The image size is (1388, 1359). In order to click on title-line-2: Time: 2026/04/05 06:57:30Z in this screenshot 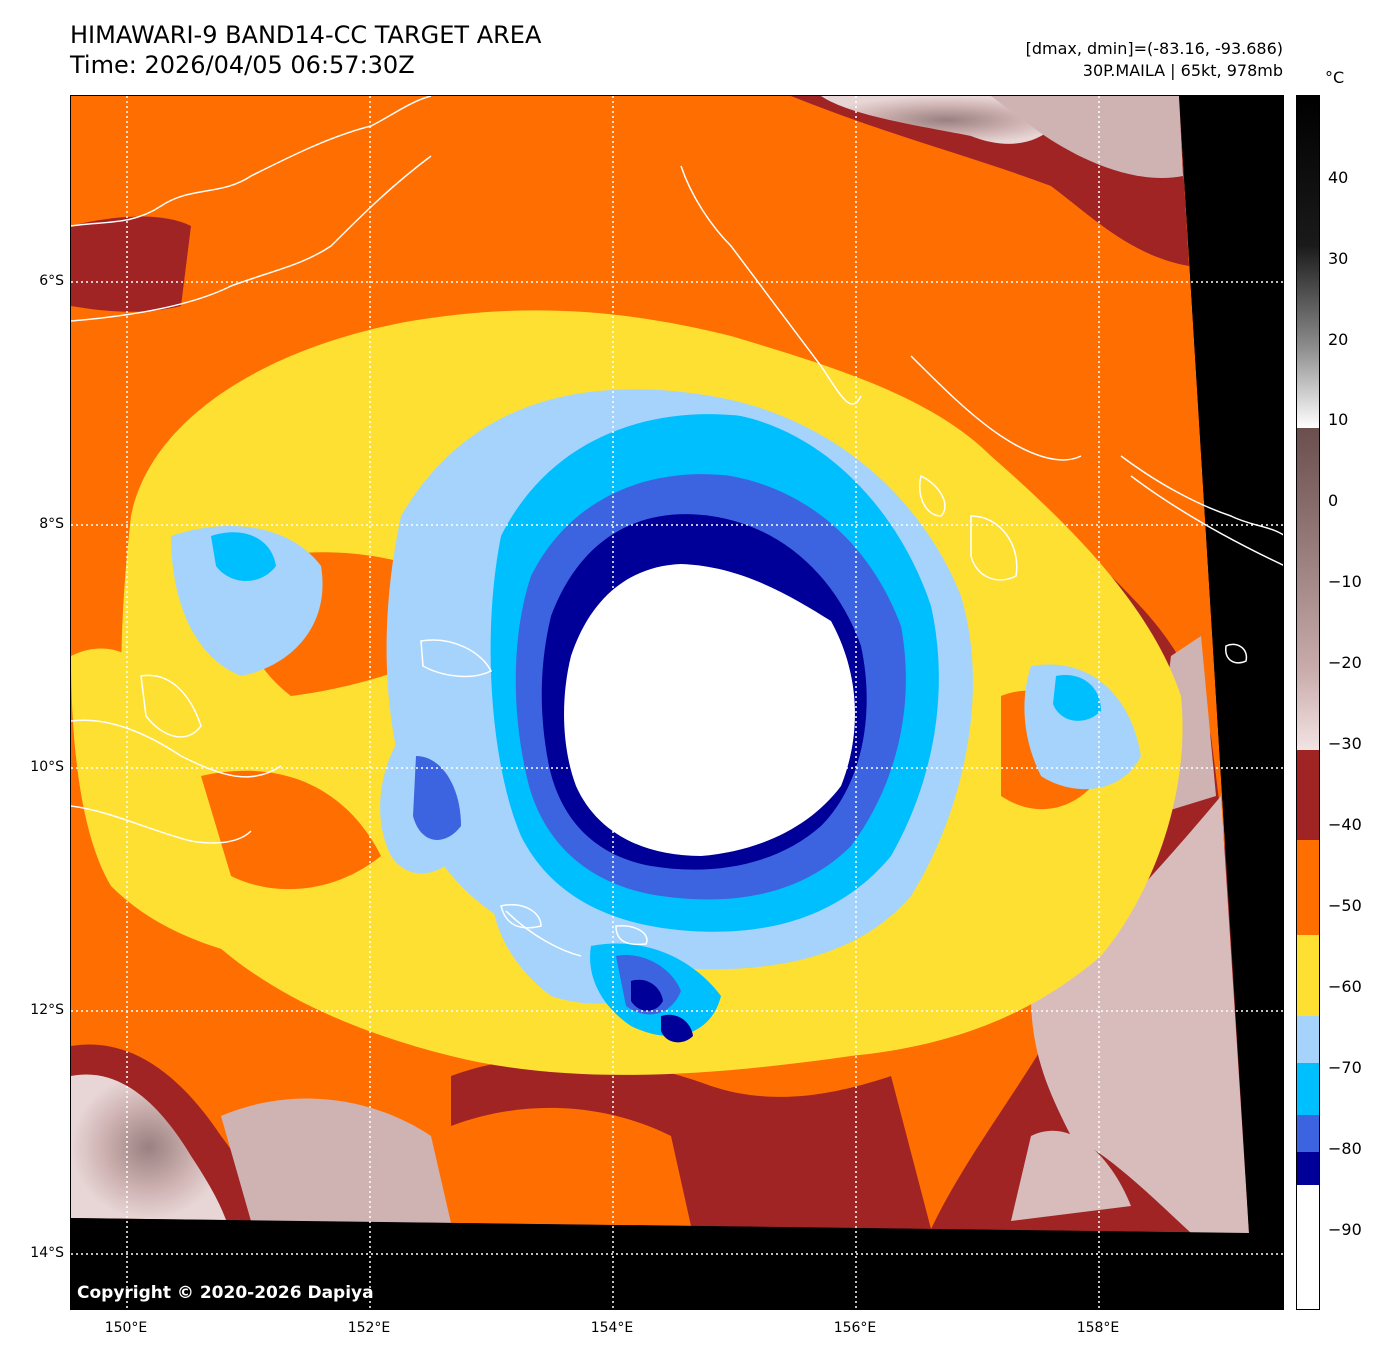, I will do `click(242, 65)`.